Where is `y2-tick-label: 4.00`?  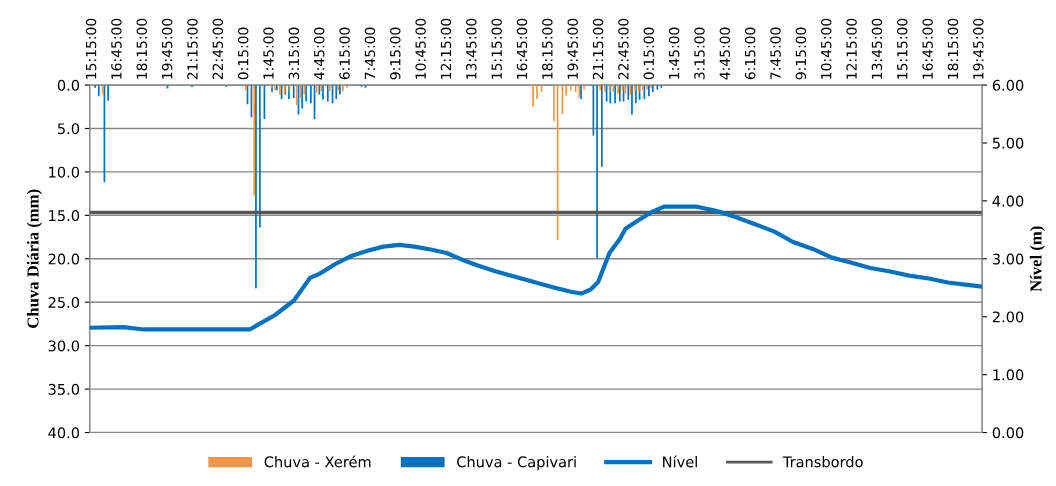
y2-tick-label: 4.00 is located at coordinates (1008, 201).